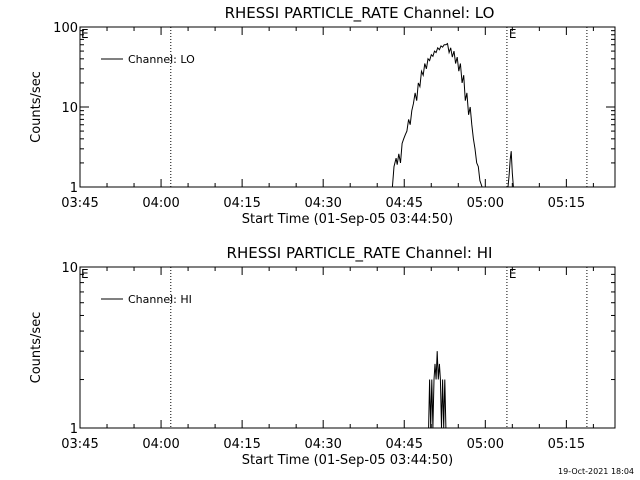 The image size is (640, 480). Describe the element at coordinates (65, 28) in the screenshot. I see `y-tick-label: 100` at that location.